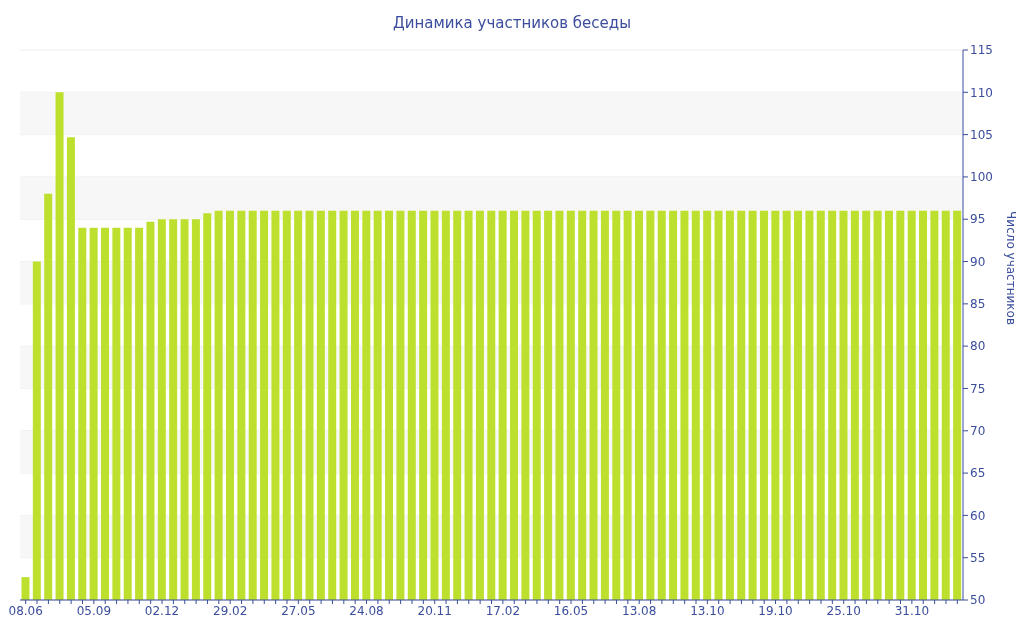 Image resolution: width=1024 pixels, height=640 pixels. What do you see at coordinates (775, 610) in the screenshot?
I see `x-tick-label: 19.10` at bounding box center [775, 610].